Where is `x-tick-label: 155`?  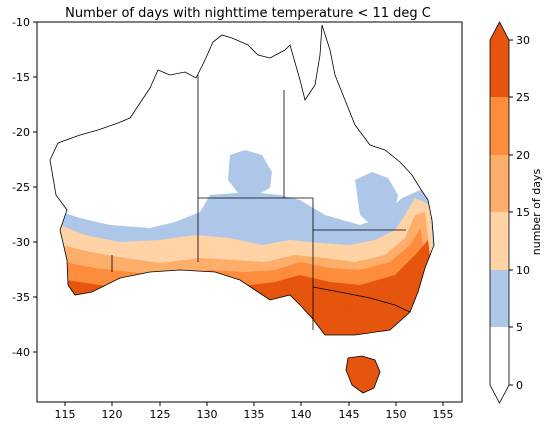
x-tick-label: 155 is located at coordinates (443, 414).